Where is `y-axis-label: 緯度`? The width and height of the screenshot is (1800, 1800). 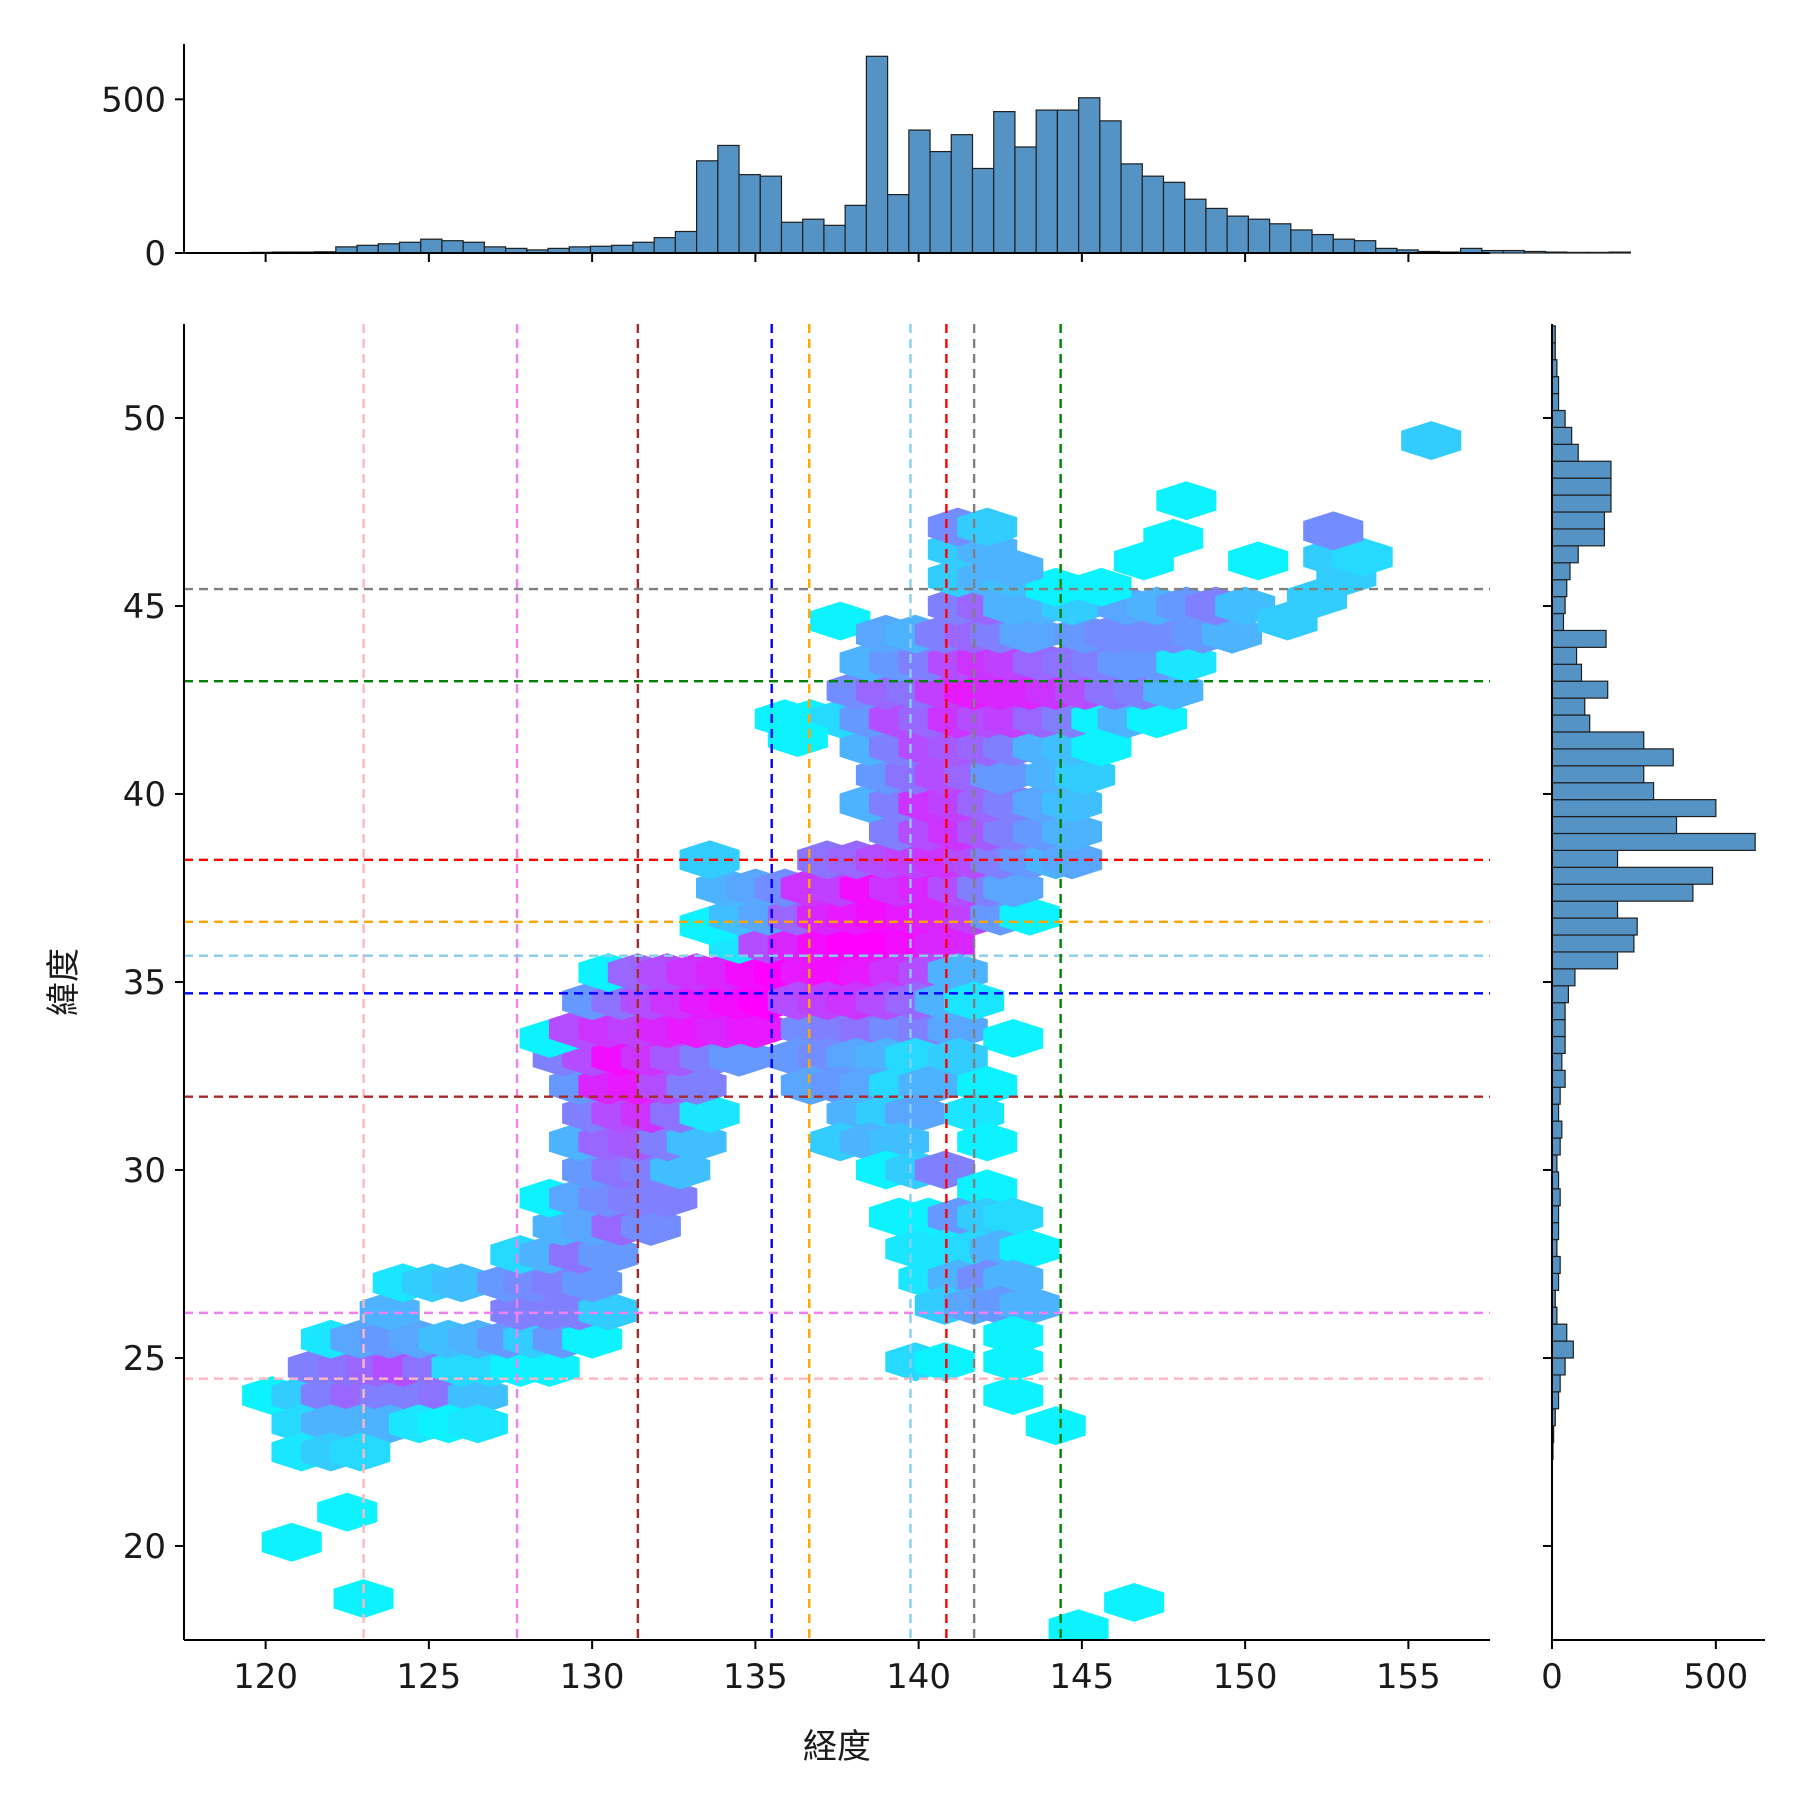 y-axis-label: 緯度 is located at coordinates (64, 982).